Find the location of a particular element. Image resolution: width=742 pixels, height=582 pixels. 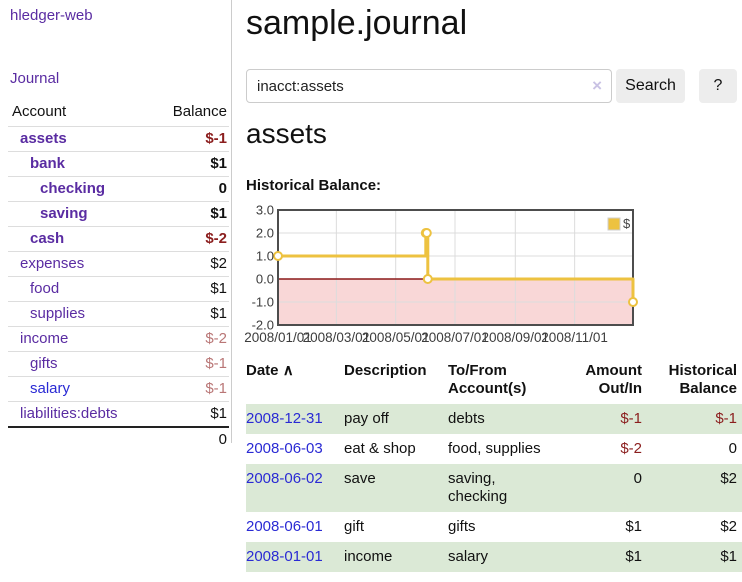

sort-ascending-icon: ∧ is located at coordinates (288, 370).